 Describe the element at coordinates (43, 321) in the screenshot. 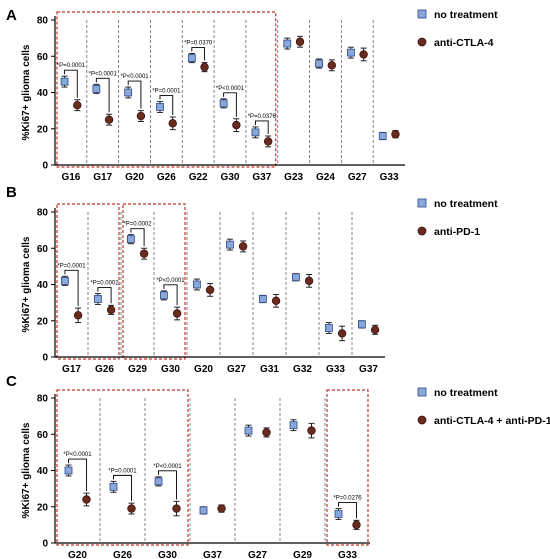

I see `y-tick-label: 20` at that location.